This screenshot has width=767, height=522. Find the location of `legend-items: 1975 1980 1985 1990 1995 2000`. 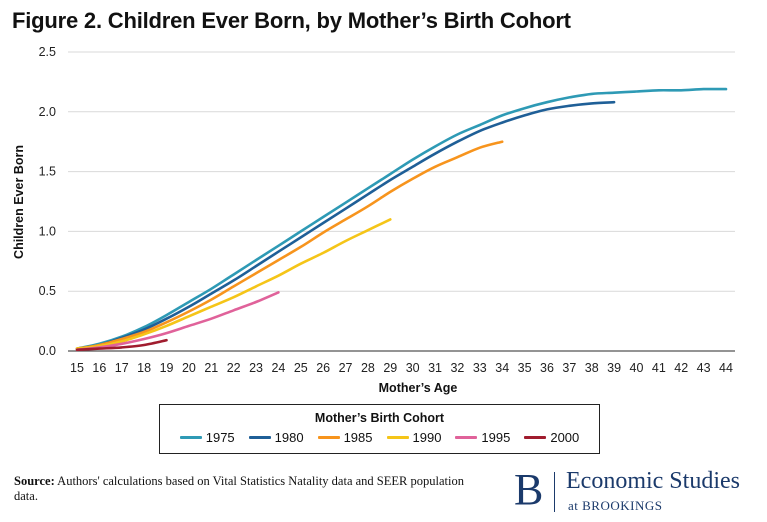

legend-items: 1975 1980 1985 1990 1995 2000 is located at coordinates (379, 437).